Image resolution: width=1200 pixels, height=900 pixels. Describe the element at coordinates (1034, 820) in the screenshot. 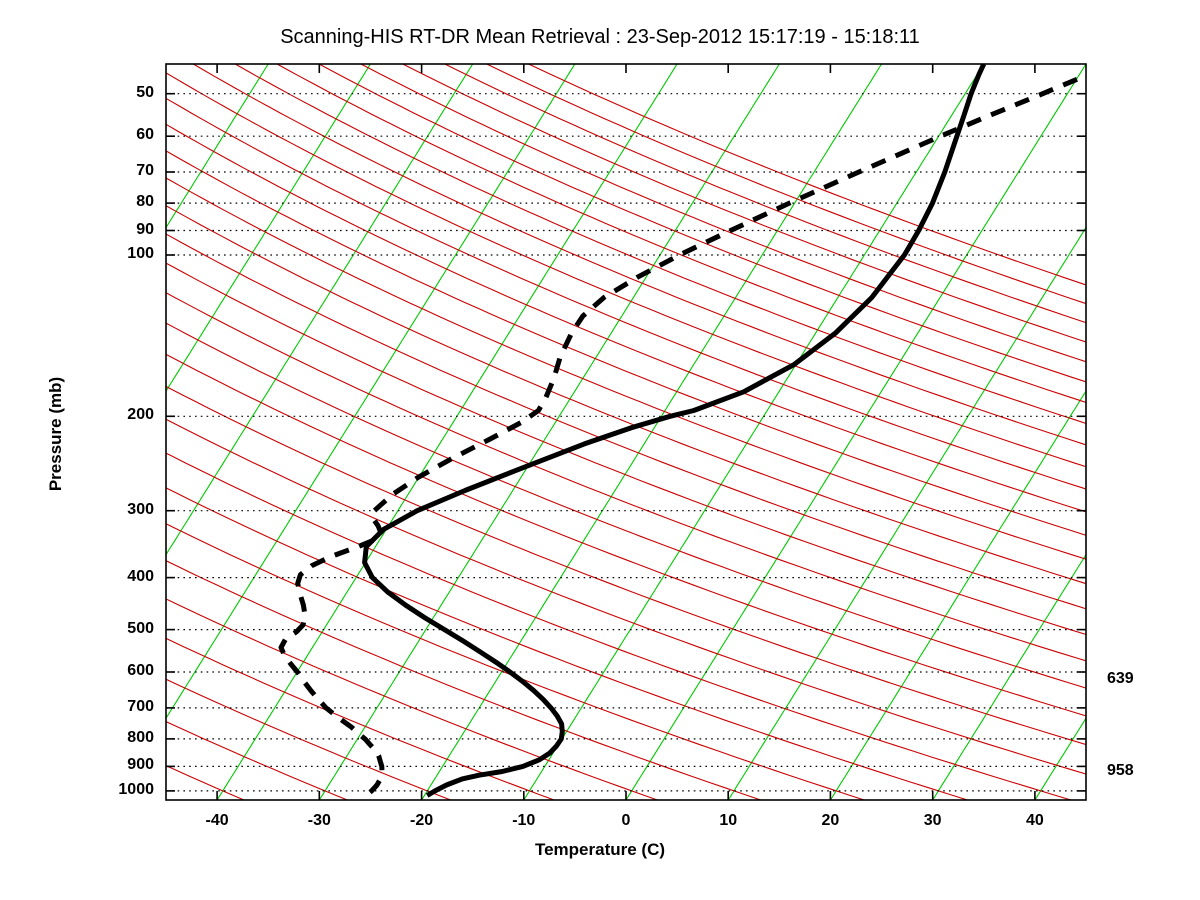

I see `x-tick-label: 40` at that location.